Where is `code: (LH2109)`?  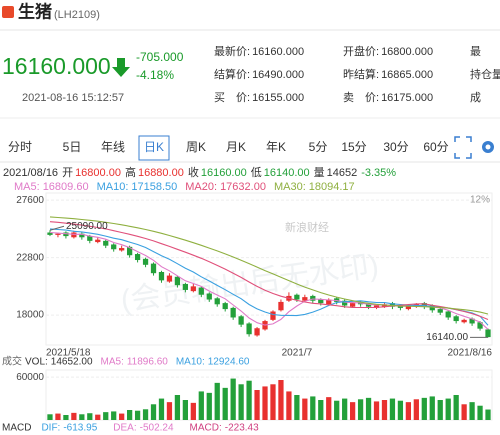
code: (LH2109) is located at coordinates (77, 15).